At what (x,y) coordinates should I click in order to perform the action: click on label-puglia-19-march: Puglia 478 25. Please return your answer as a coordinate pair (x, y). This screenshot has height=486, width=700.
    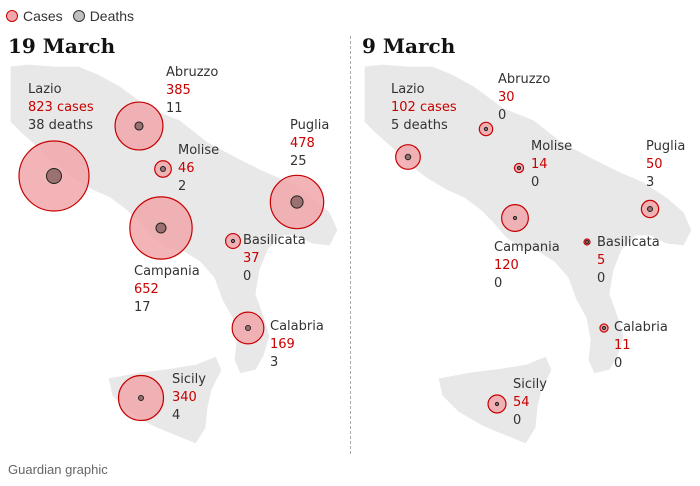
    Looking at the image, I should click on (309, 144).